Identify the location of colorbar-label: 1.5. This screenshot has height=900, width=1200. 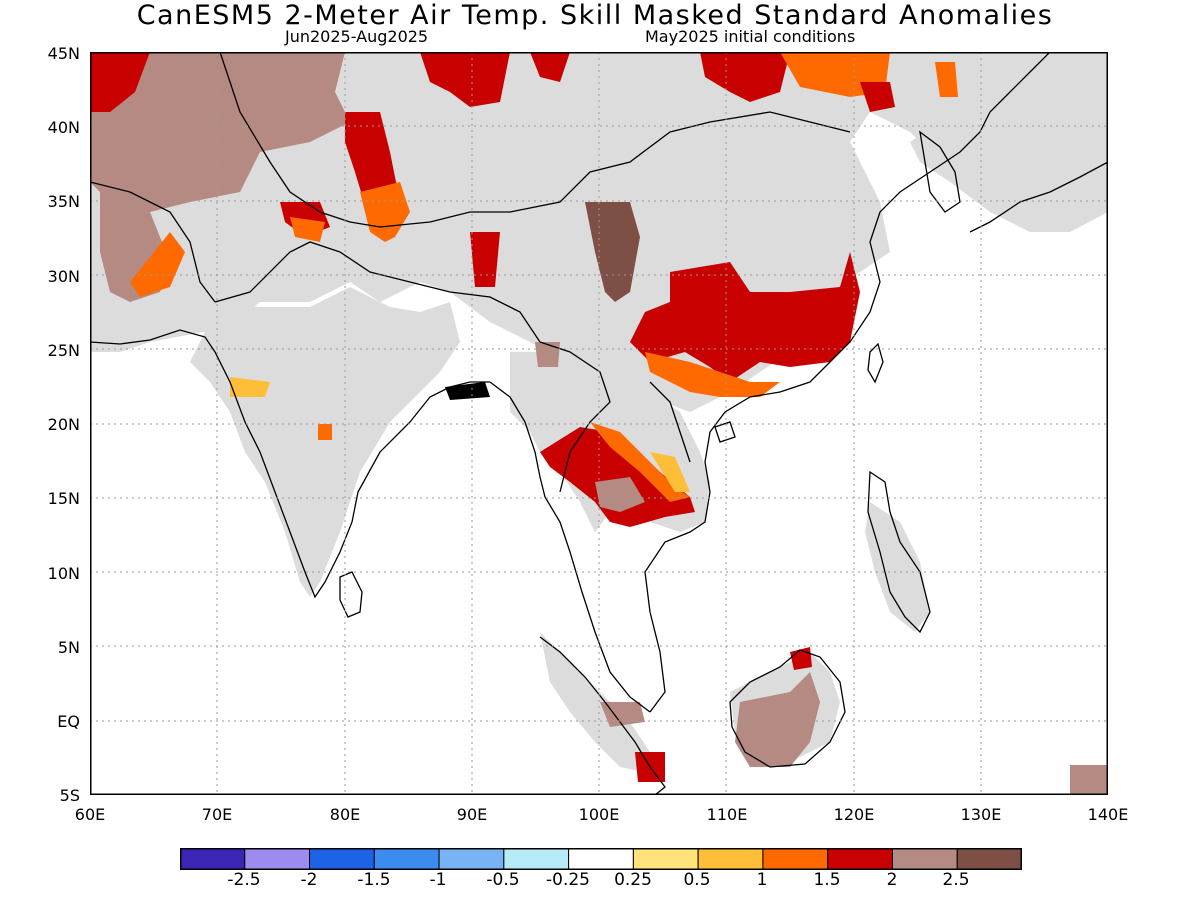
(827, 880).